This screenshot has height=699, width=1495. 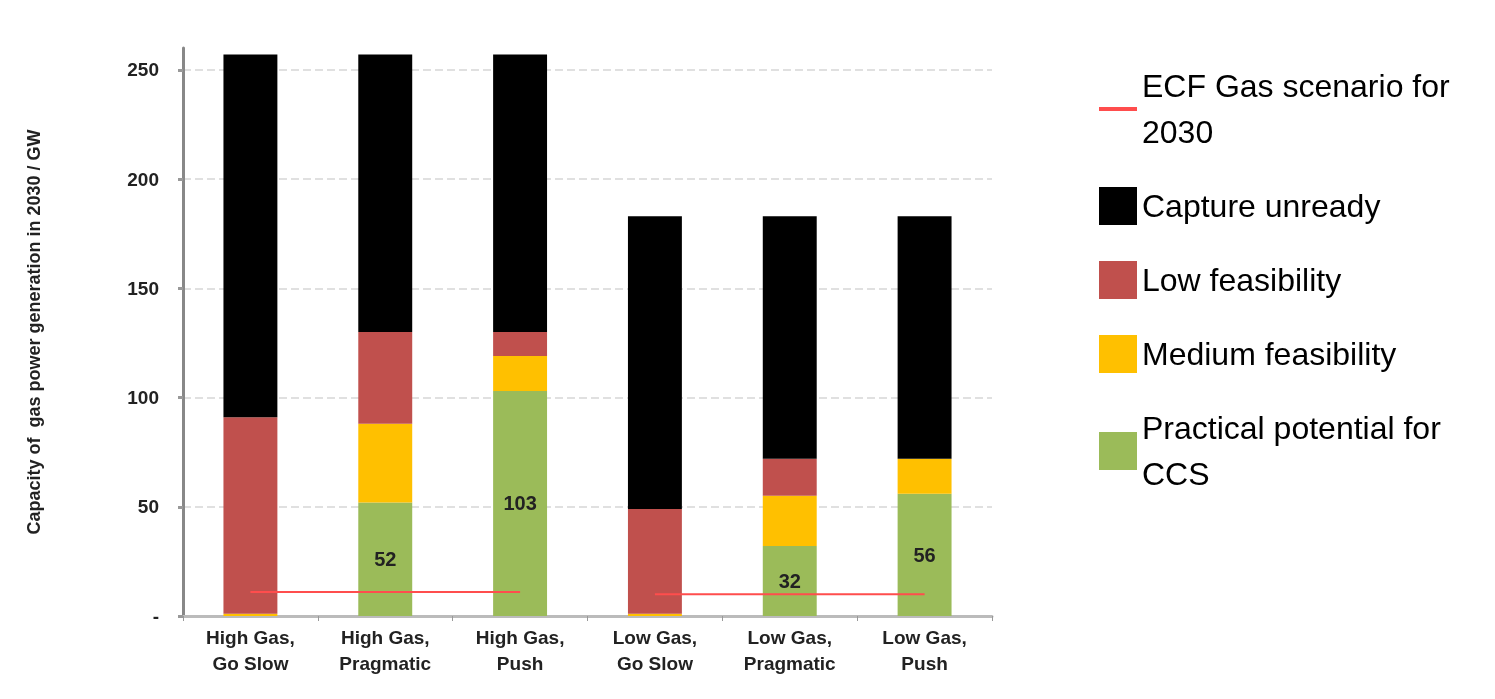 I want to click on legend-label: Medium feasibility, so click(x=1269, y=354).